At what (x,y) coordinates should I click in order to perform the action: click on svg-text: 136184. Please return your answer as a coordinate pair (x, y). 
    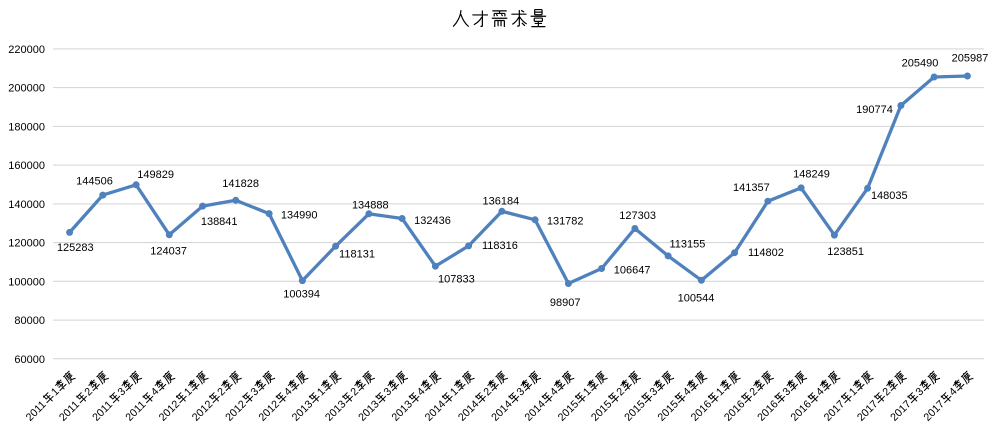
    Looking at the image, I should click on (501, 201).